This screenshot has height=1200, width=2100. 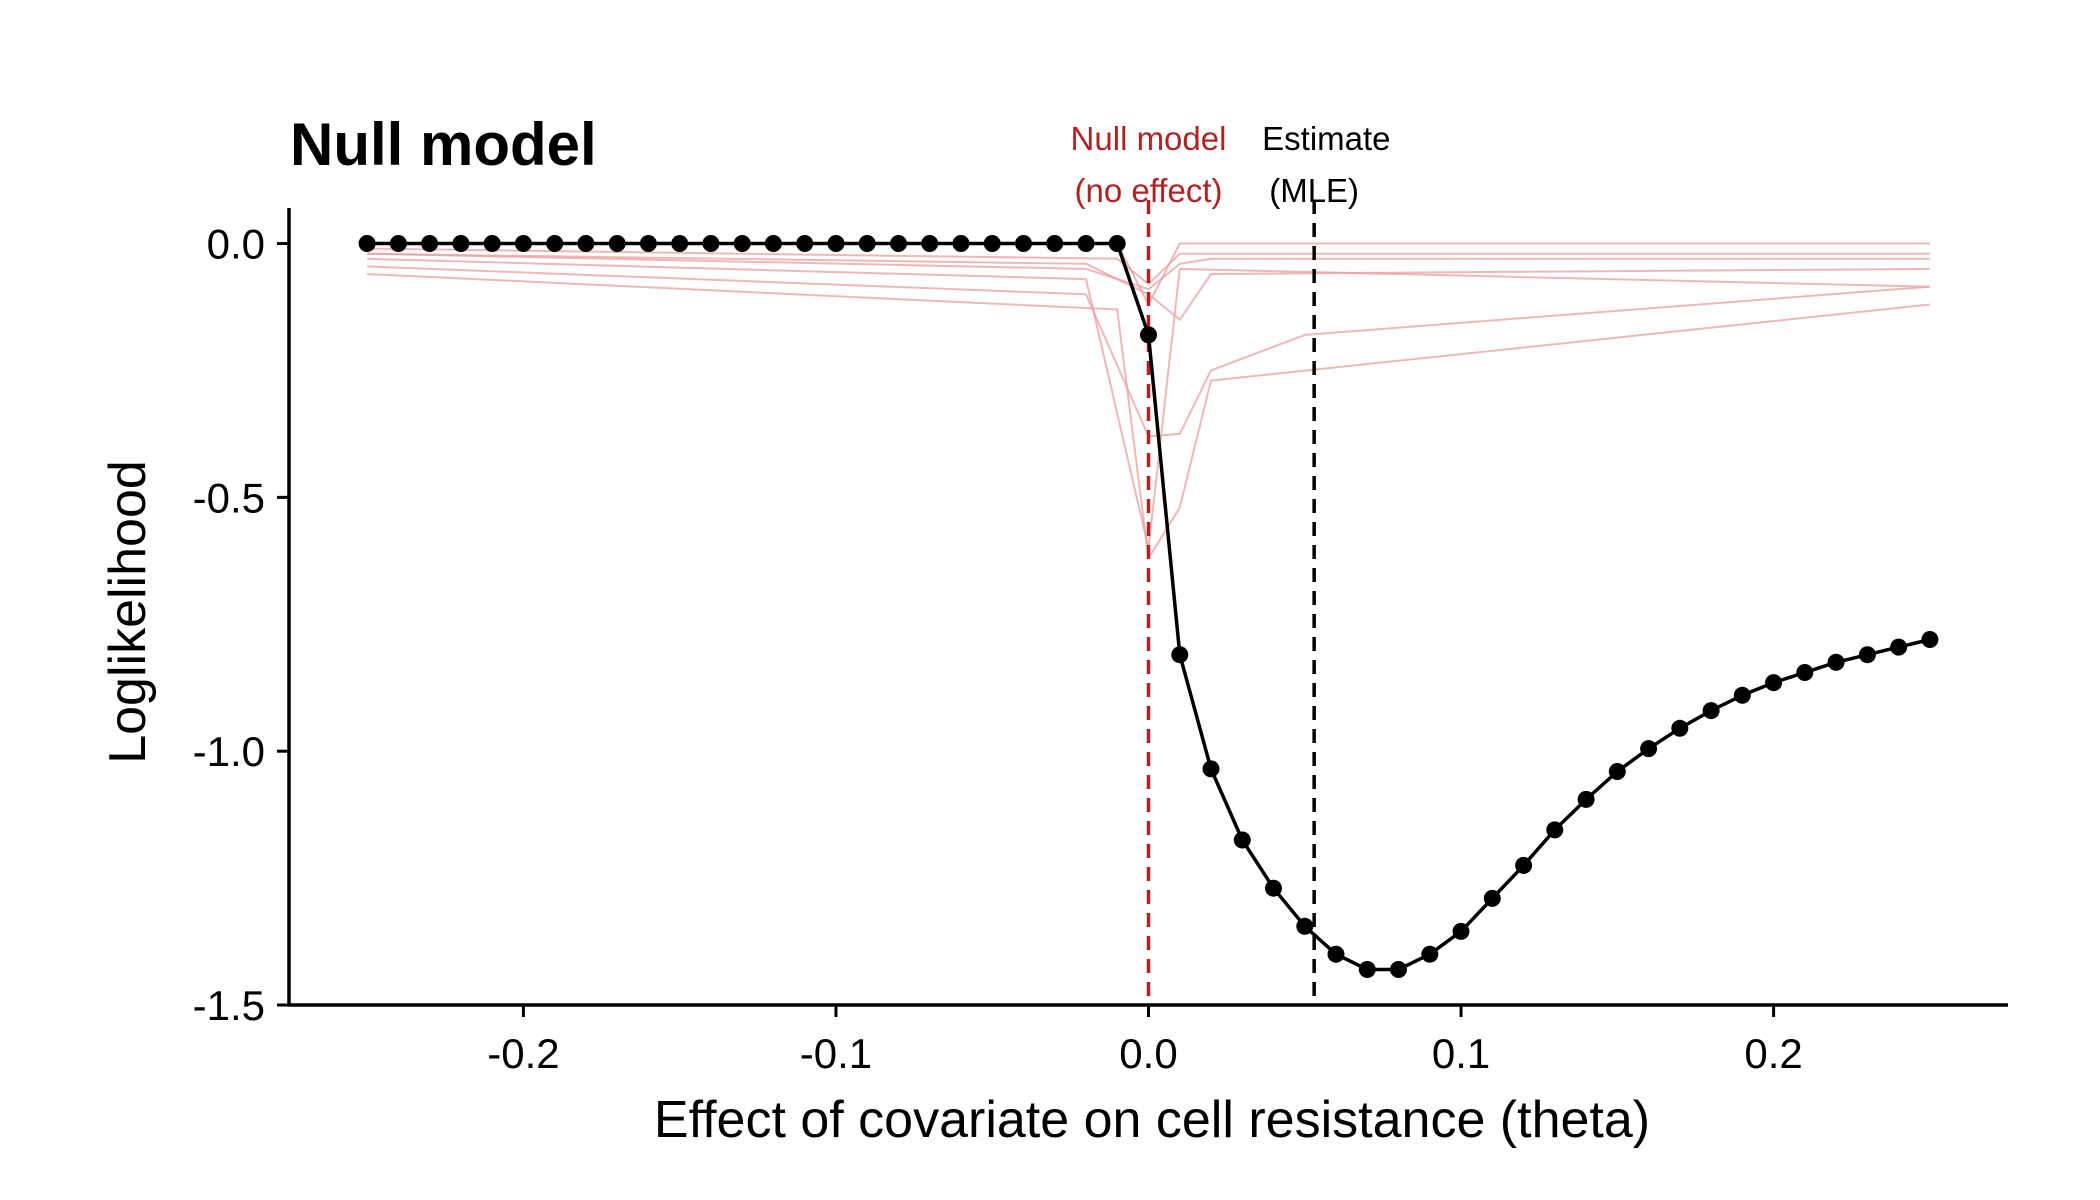 What do you see at coordinates (241, 625) in the screenshot?
I see `y-axis-ticks: 0.0 -0.5 -1.0 -1.5` at bounding box center [241, 625].